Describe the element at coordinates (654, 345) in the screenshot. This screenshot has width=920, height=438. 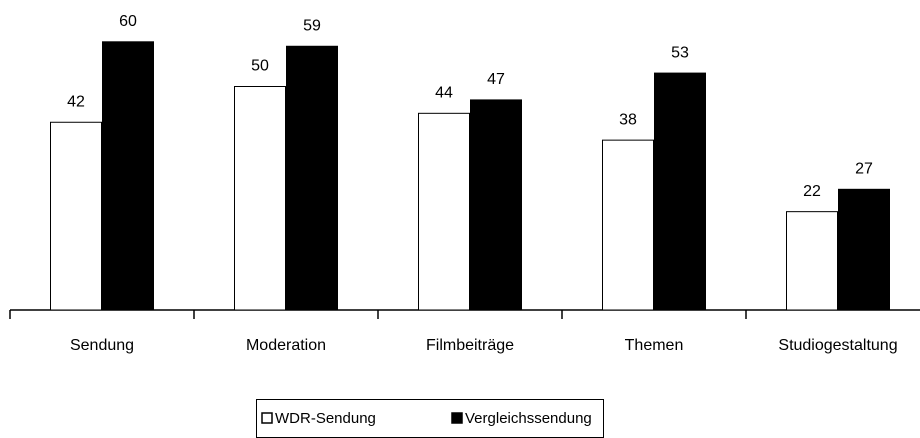
I see `x-tick-label: Themen` at that location.